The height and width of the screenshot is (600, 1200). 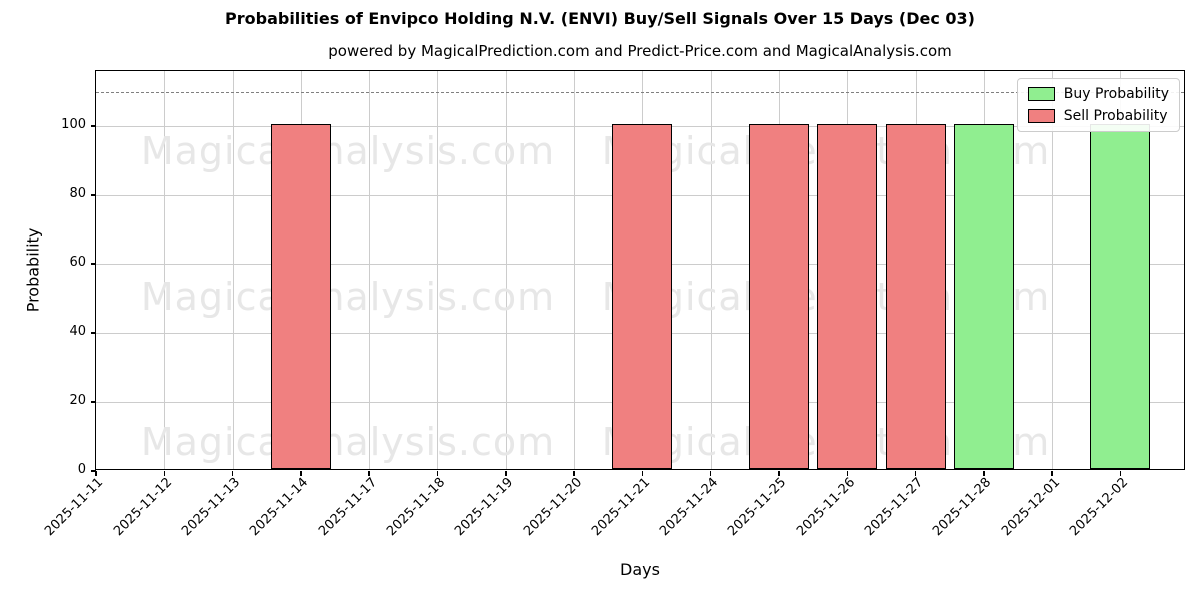 What do you see at coordinates (552, 507) in the screenshot?
I see `x-tick-label: 2025-11-20` at bounding box center [552, 507].